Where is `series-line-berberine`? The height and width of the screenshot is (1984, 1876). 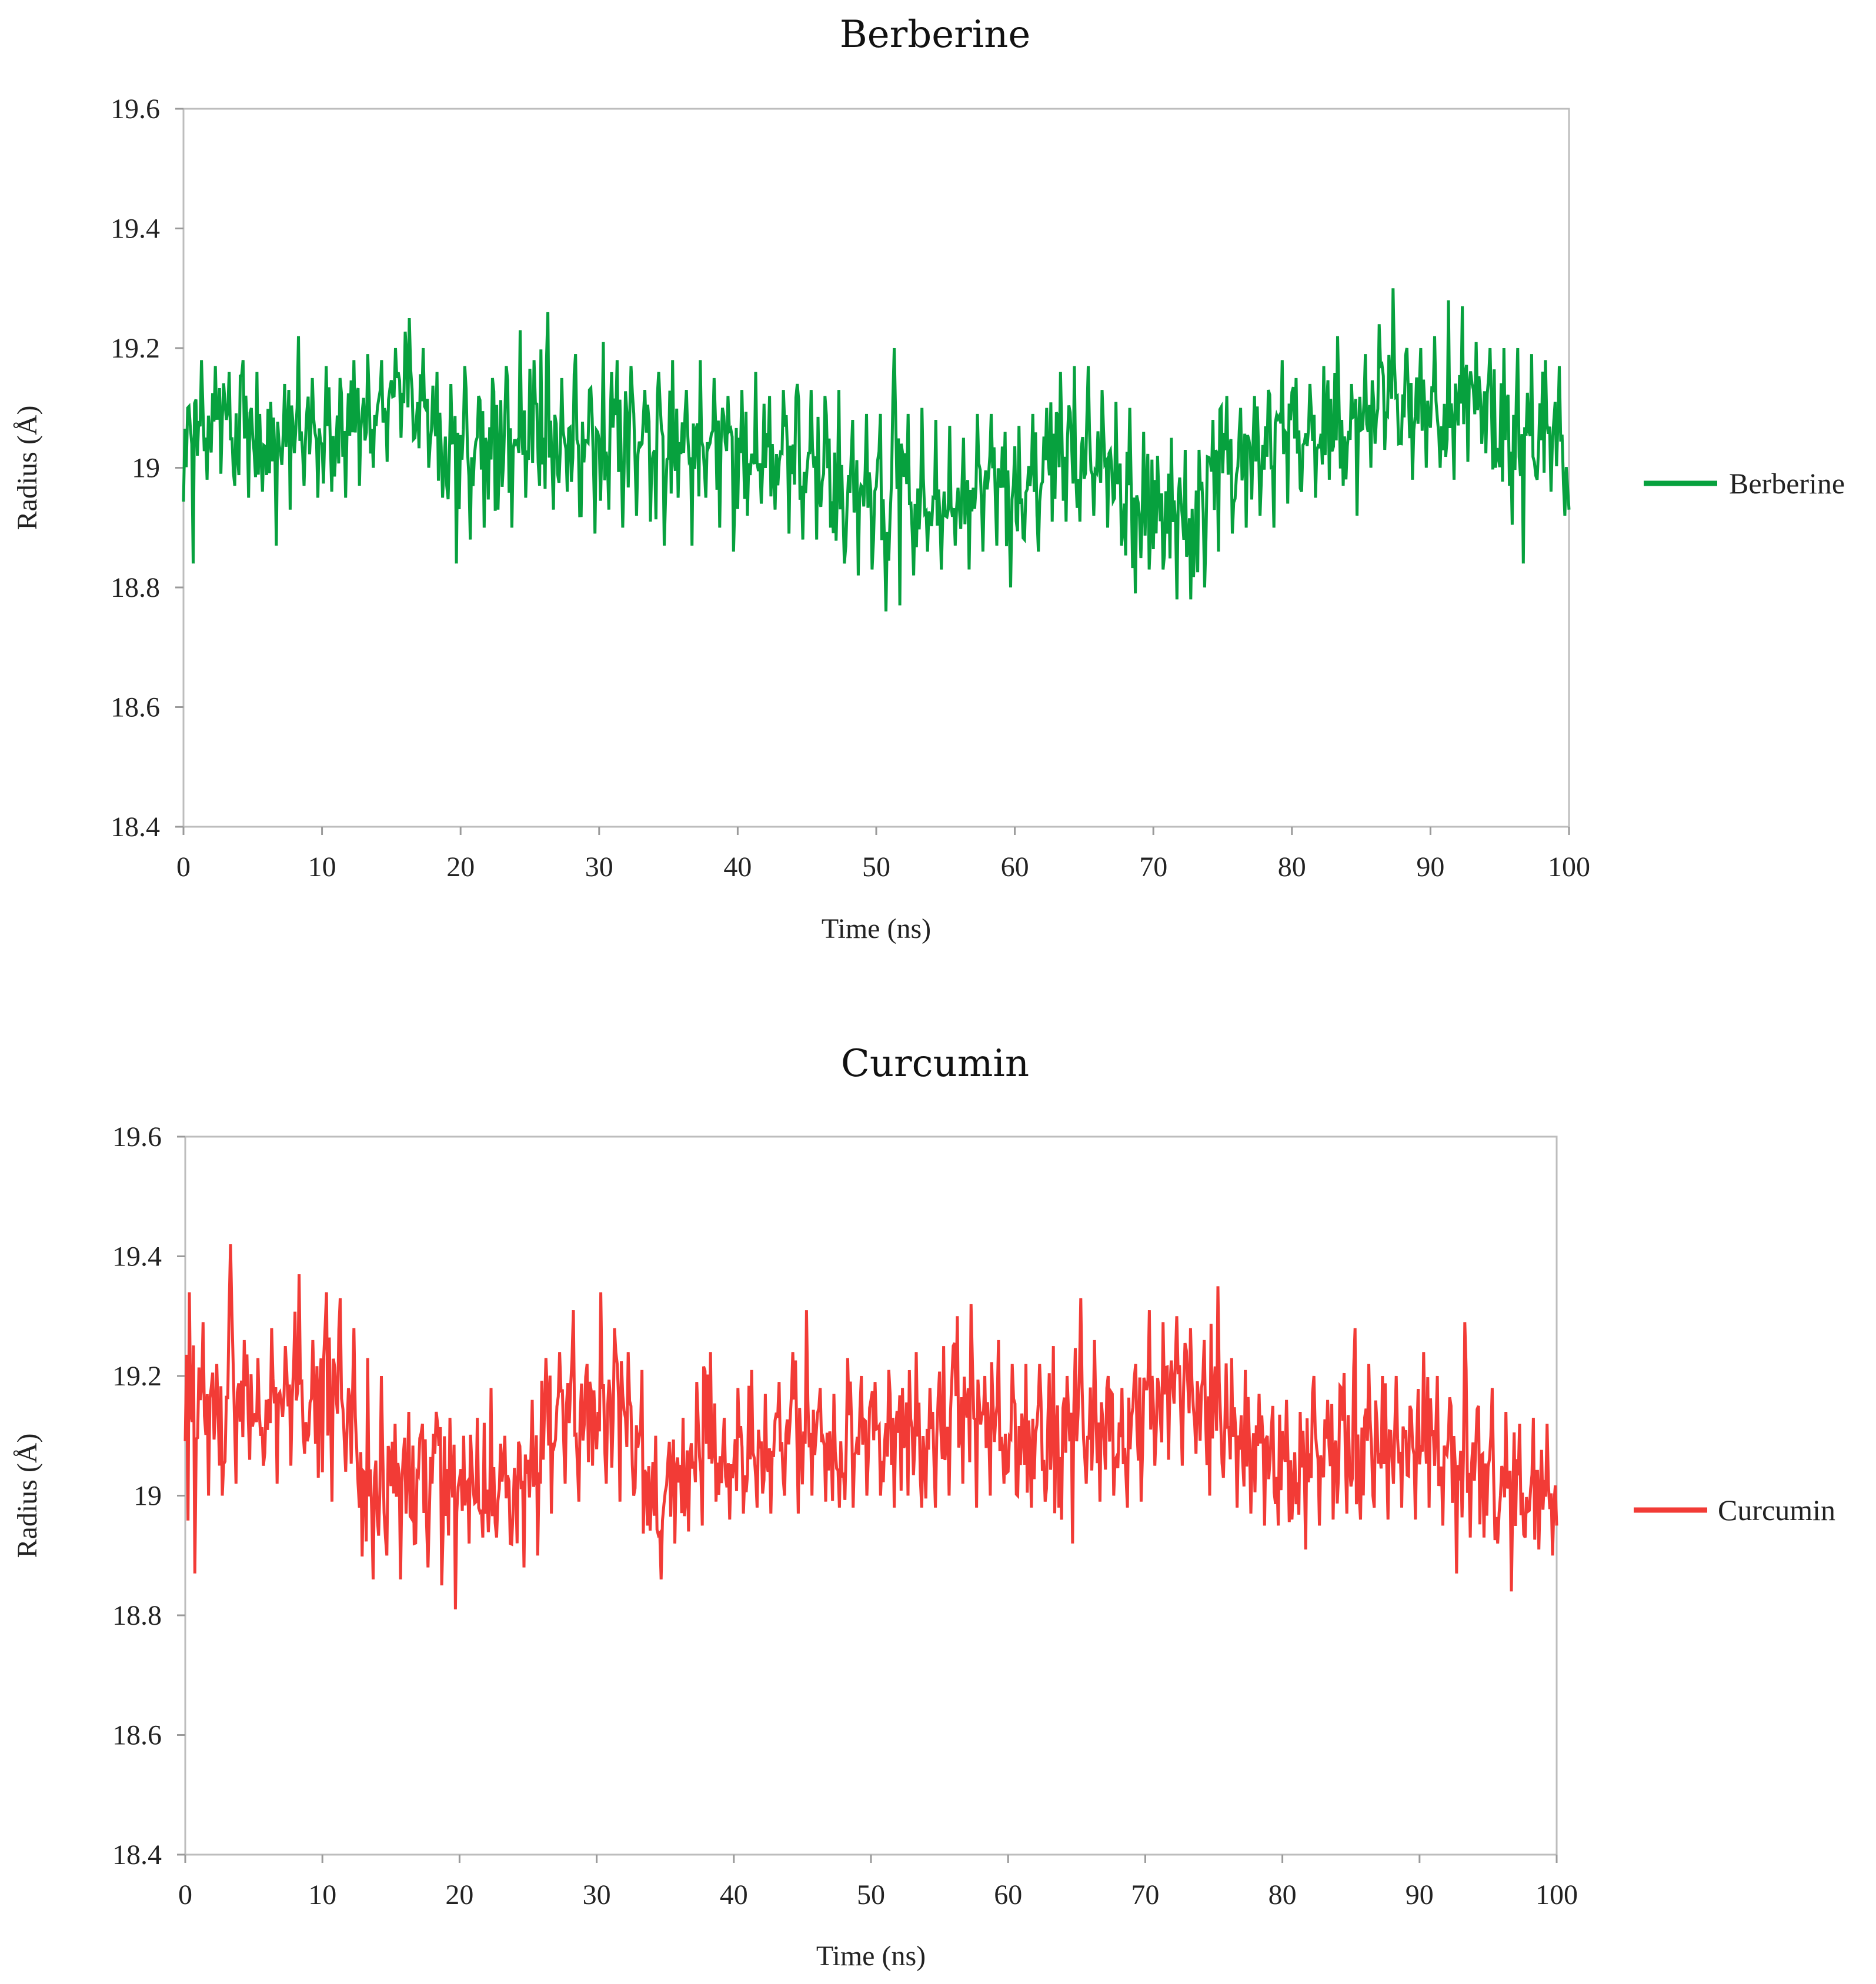
series-line-berberine is located at coordinates (876, 450).